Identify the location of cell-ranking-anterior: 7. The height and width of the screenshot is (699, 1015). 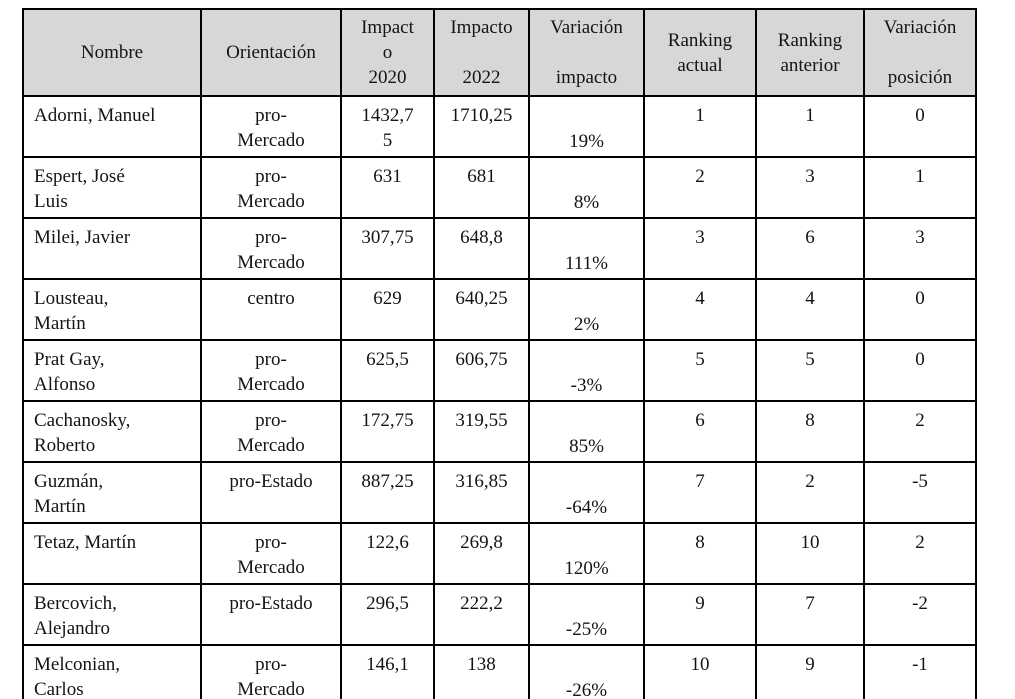
(810, 614).